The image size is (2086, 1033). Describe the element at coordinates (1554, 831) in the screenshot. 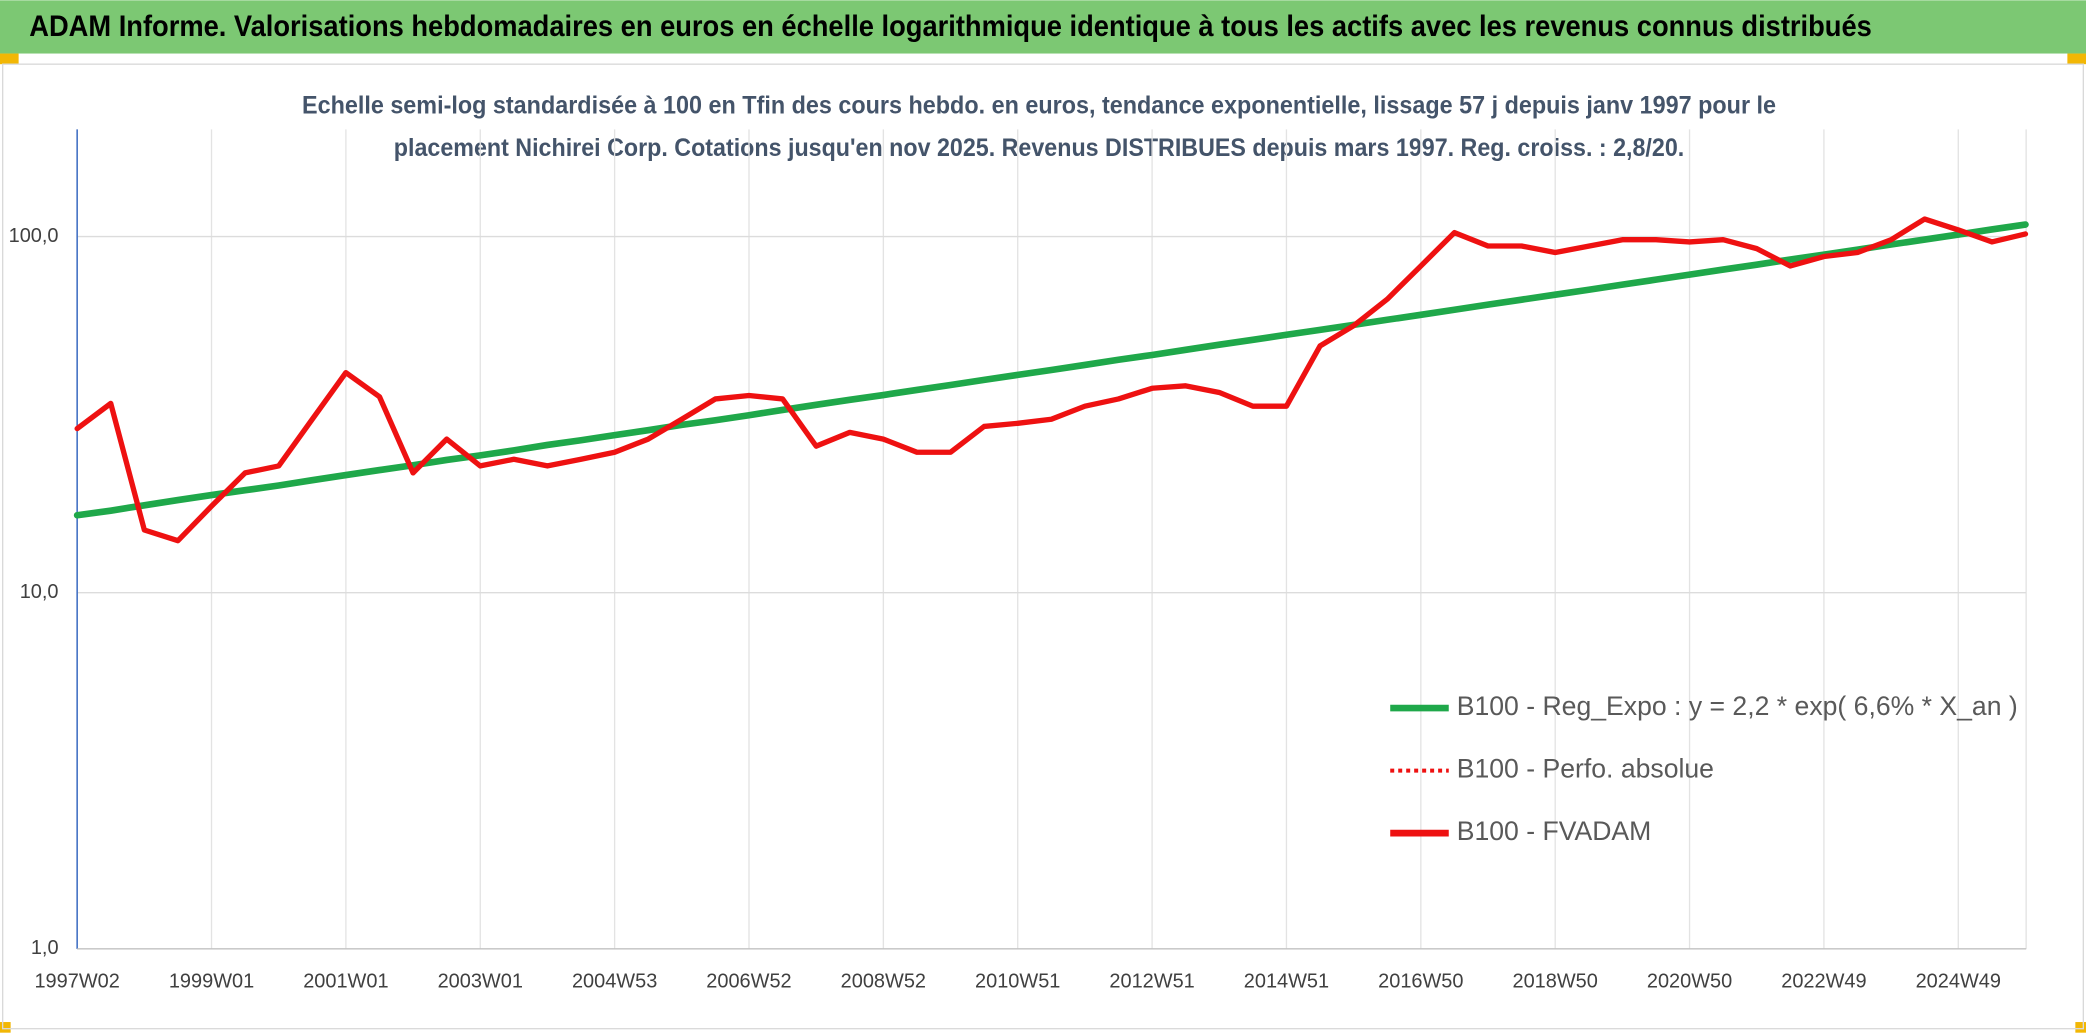

I see `legend-label: B100 - FVADAM` at that location.